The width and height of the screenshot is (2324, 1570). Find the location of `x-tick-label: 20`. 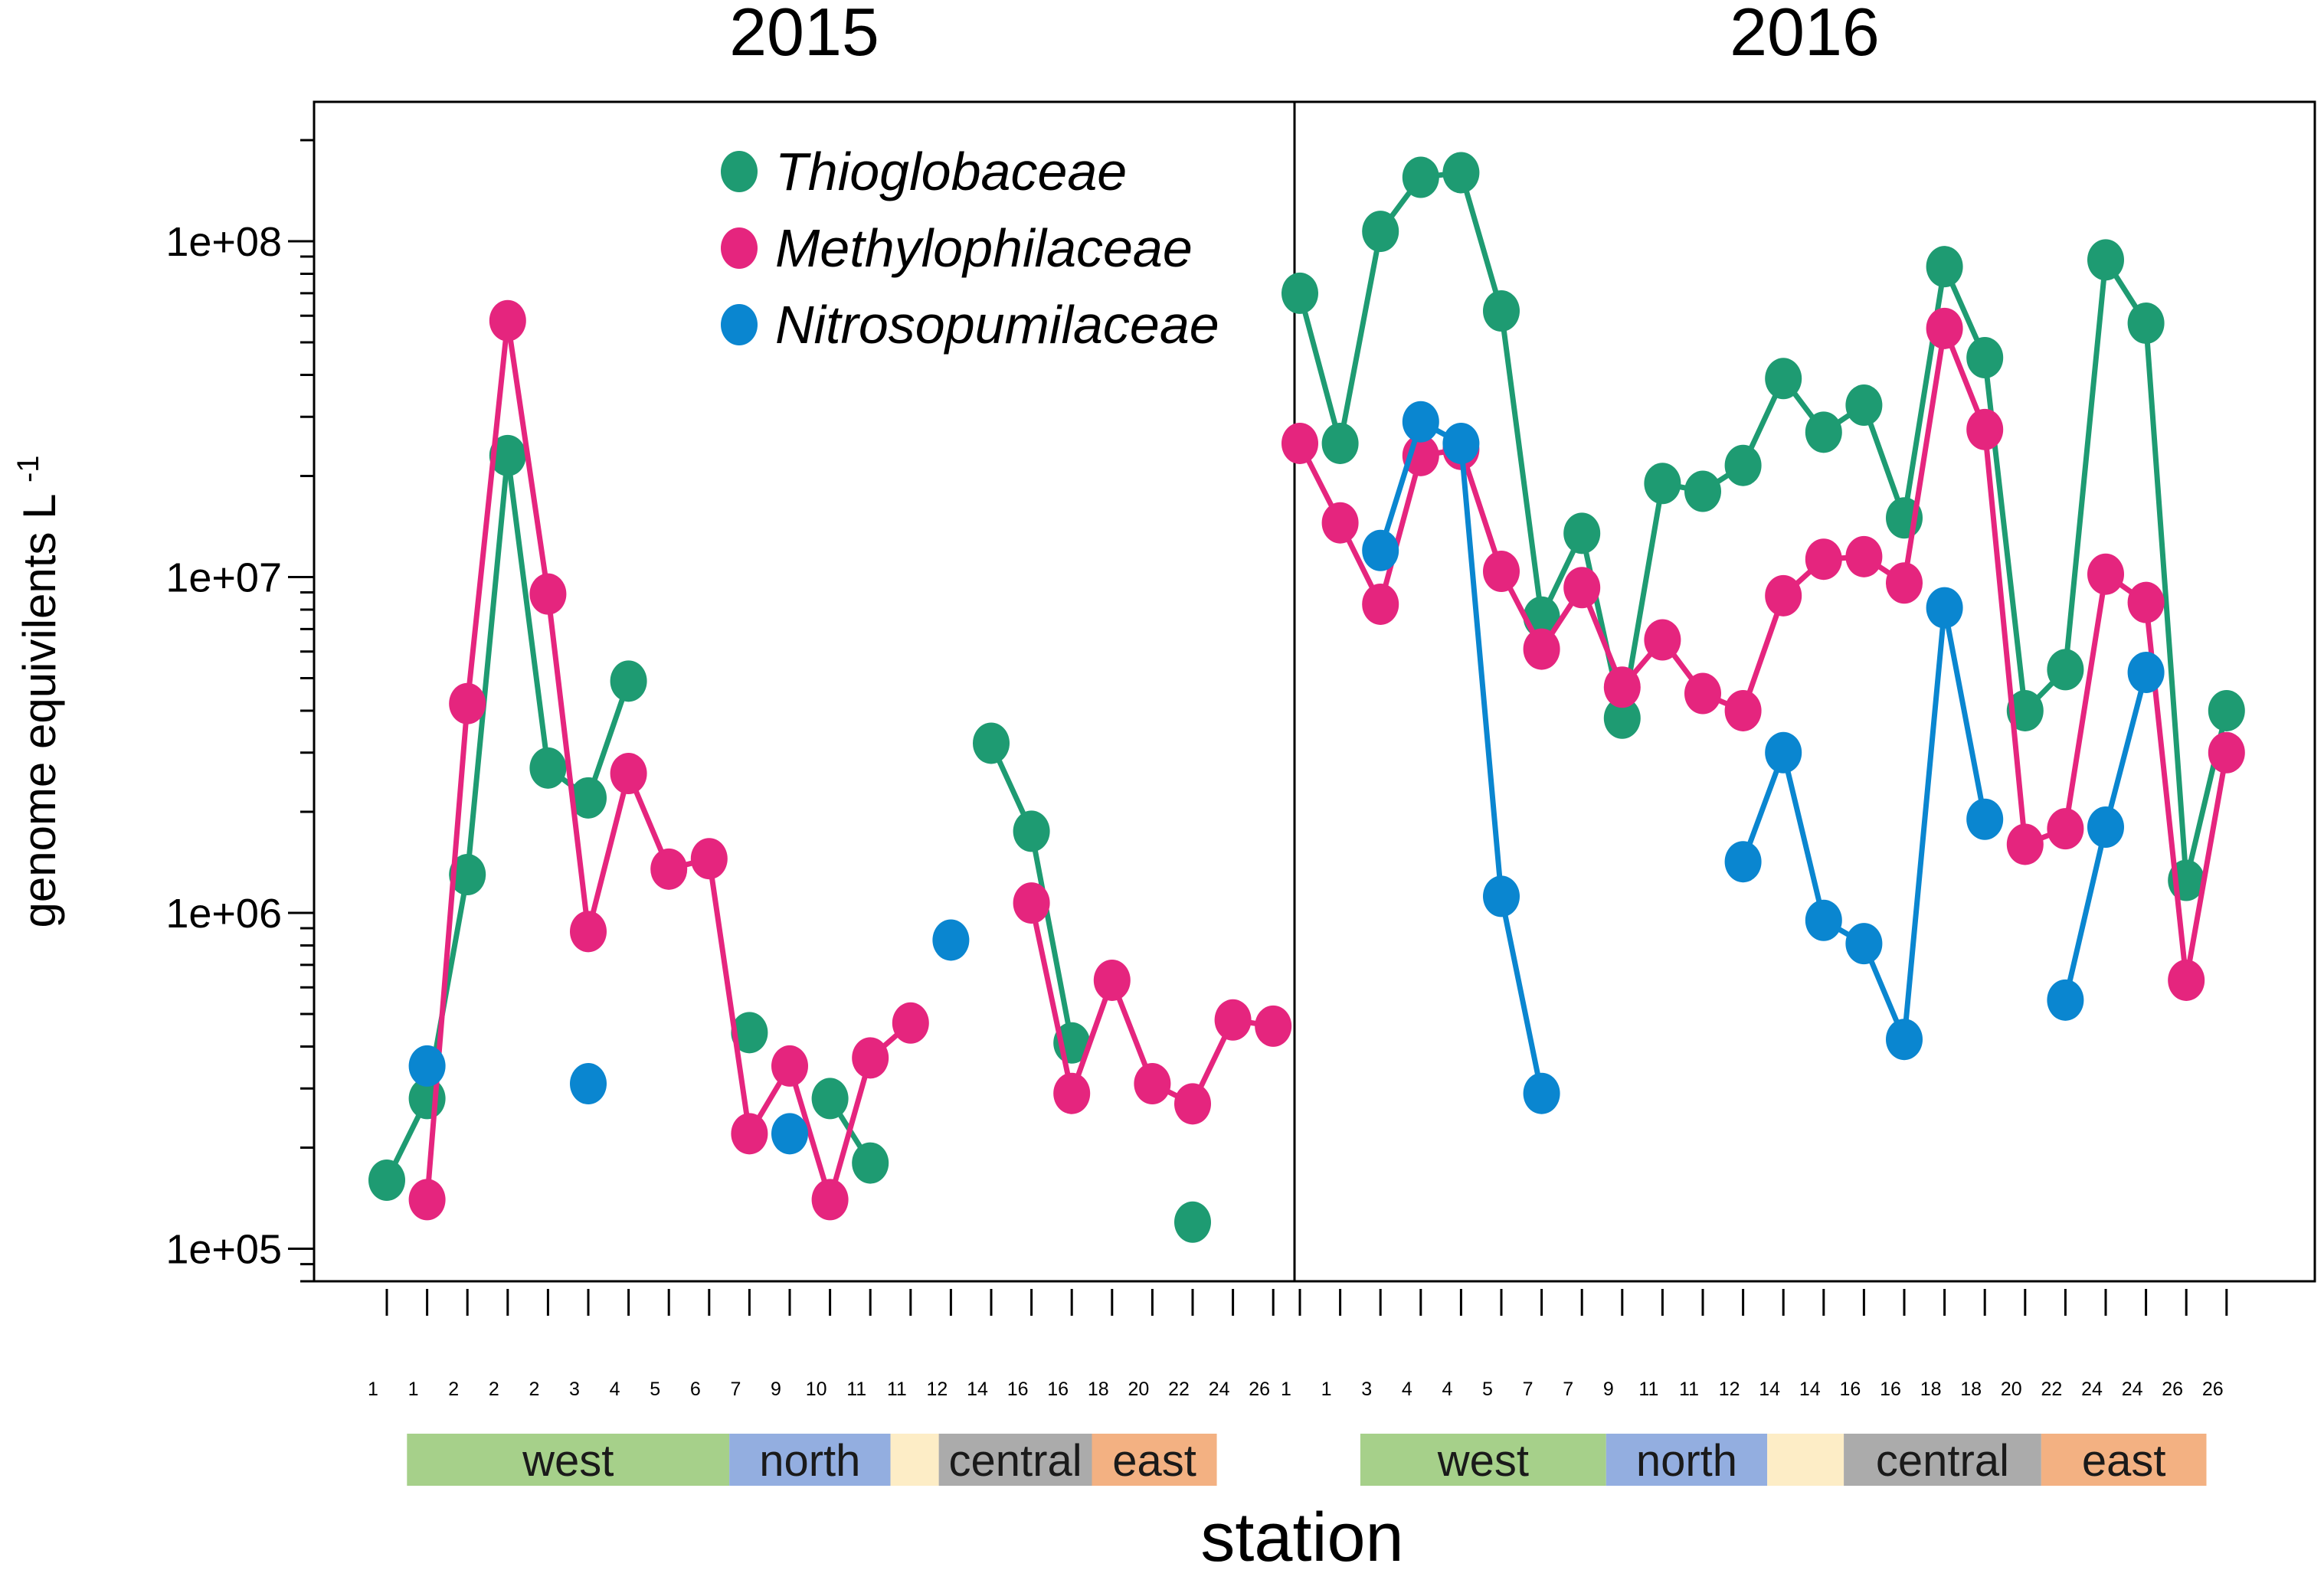

x-tick-label: 20 is located at coordinates (1138, 1389).